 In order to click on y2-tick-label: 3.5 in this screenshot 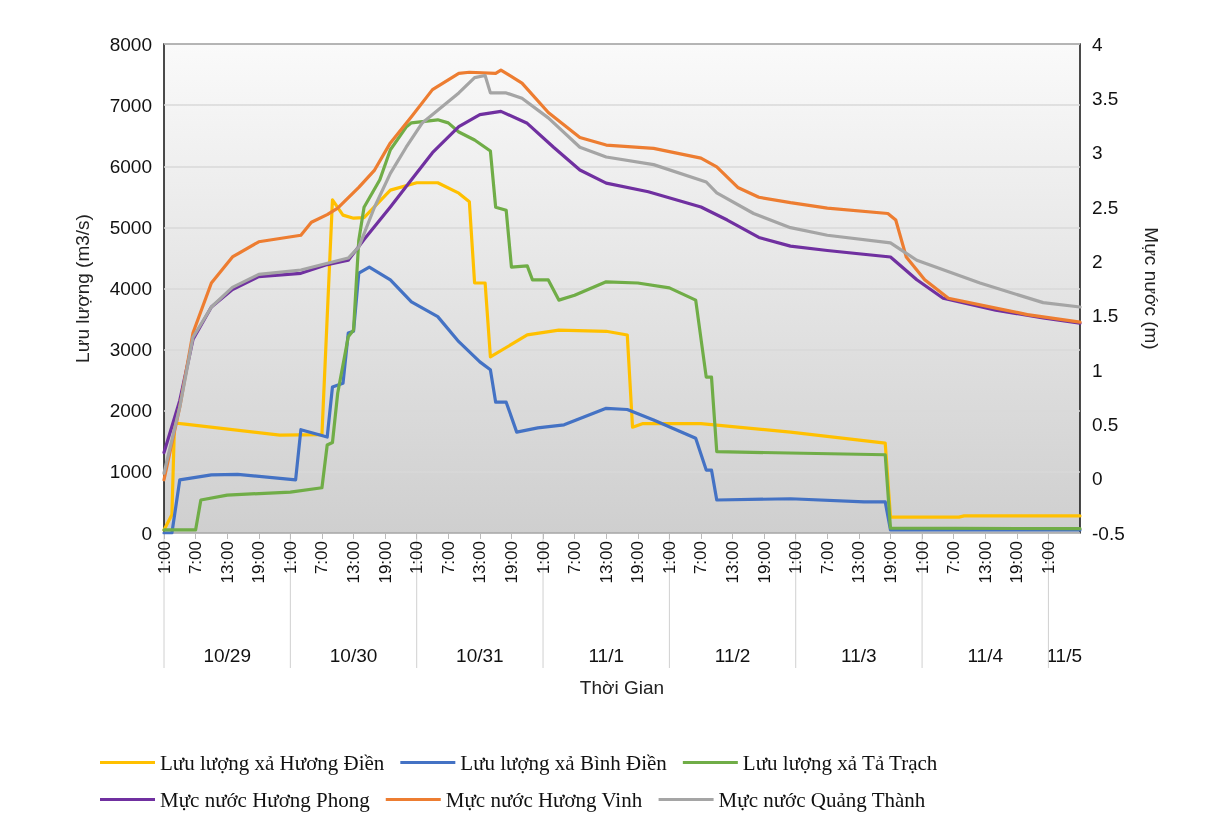, I will do `click(1105, 98)`.